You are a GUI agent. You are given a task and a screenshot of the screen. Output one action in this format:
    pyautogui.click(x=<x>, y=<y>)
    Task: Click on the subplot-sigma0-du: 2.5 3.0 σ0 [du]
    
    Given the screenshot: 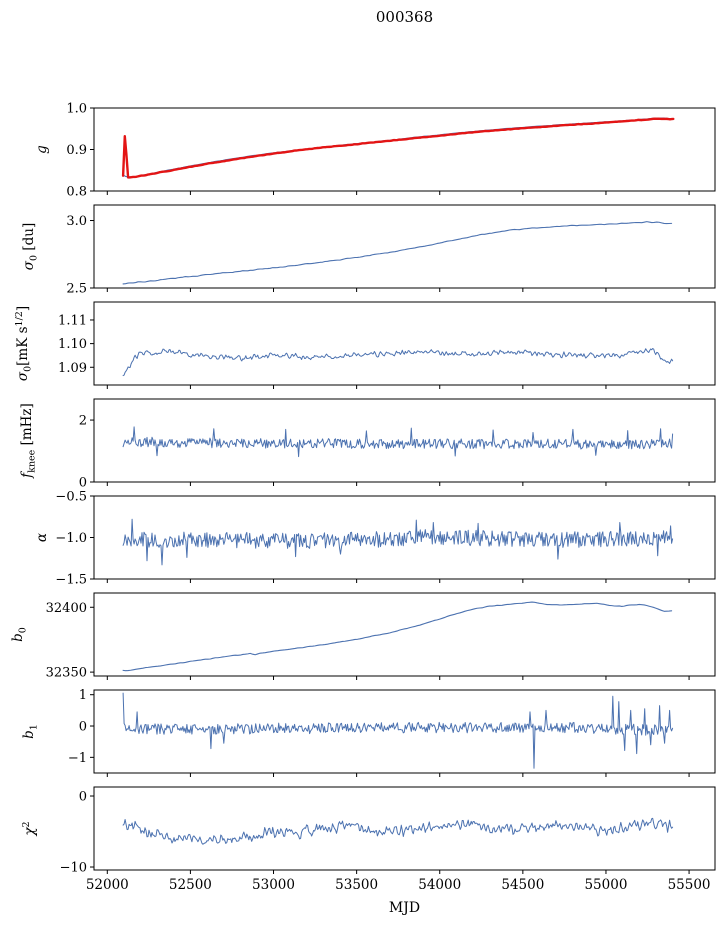 What is the action you would take?
    pyautogui.click(x=368, y=250)
    